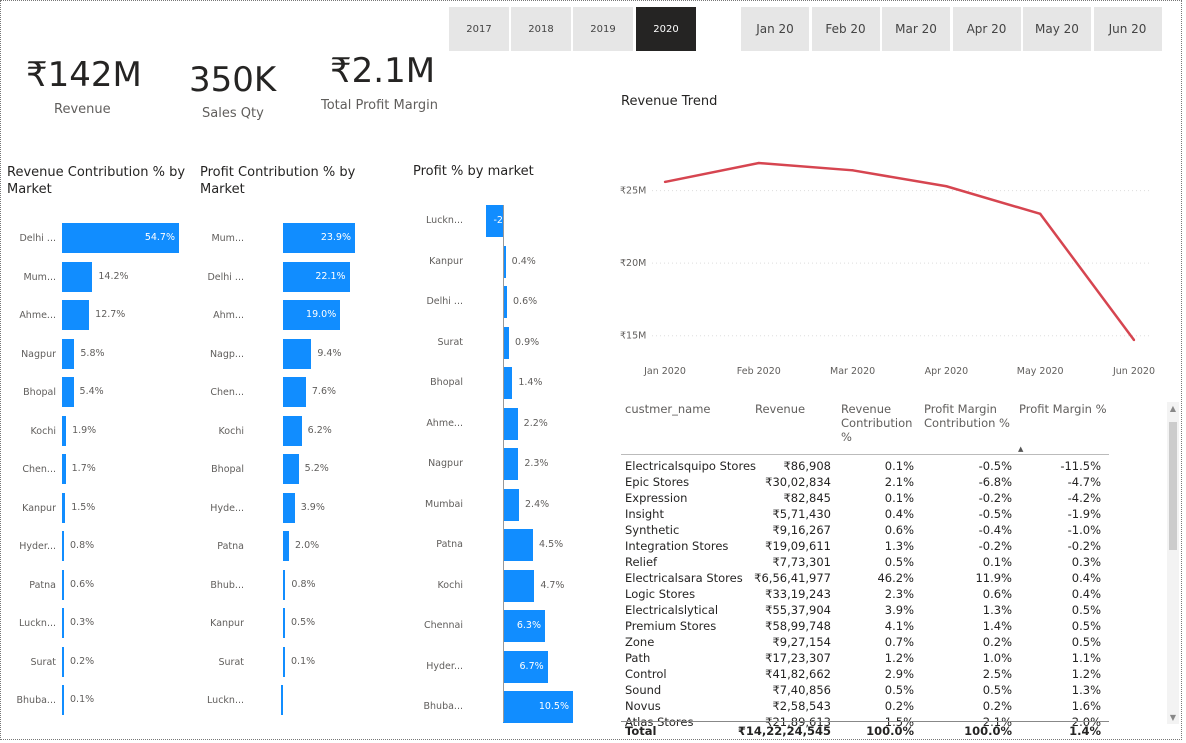 This screenshot has height=743, width=1186. What do you see at coordinates (967, 423) in the screenshot?
I see `header-line: Contribution %` at bounding box center [967, 423].